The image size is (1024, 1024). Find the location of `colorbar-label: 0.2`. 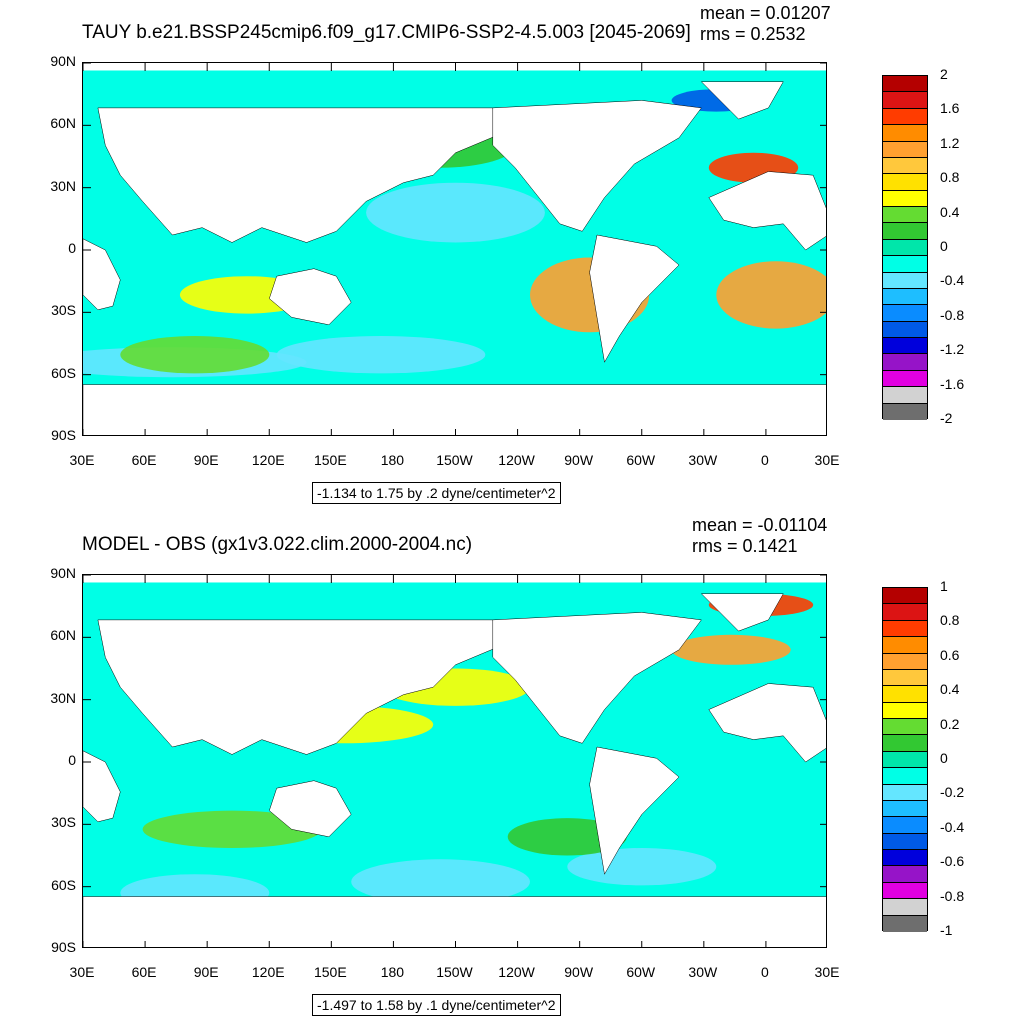

colorbar-label: 0.2 is located at coordinates (950, 723).